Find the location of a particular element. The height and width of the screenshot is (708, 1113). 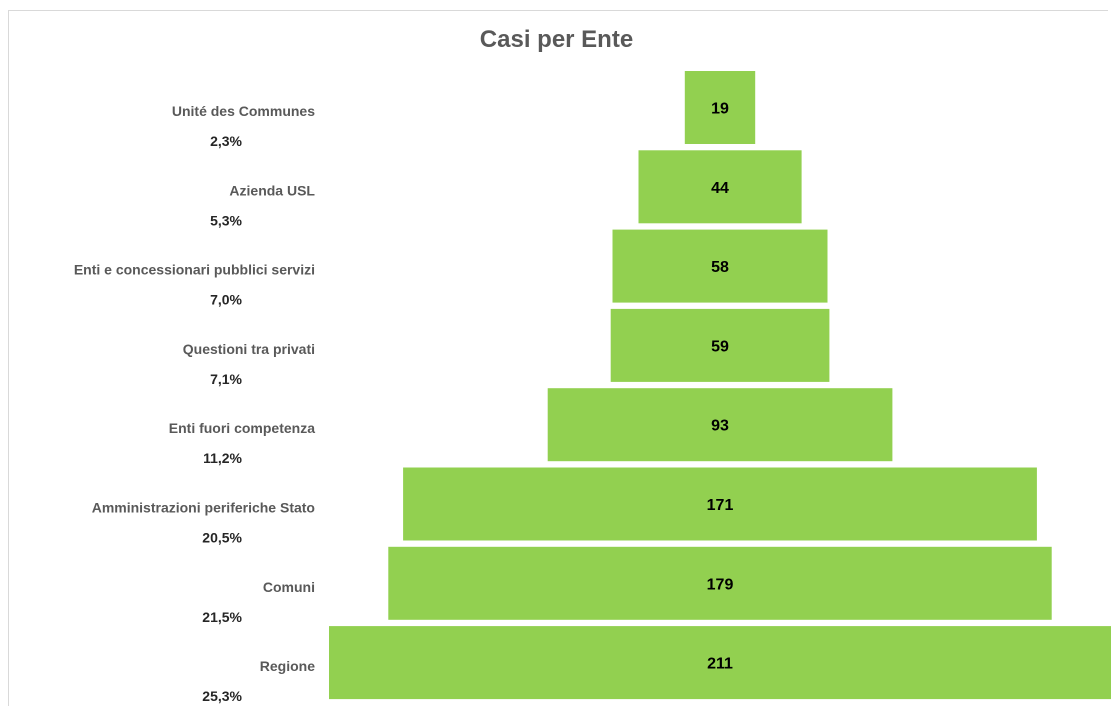

category-label: Questioni tra privati is located at coordinates (249, 349).